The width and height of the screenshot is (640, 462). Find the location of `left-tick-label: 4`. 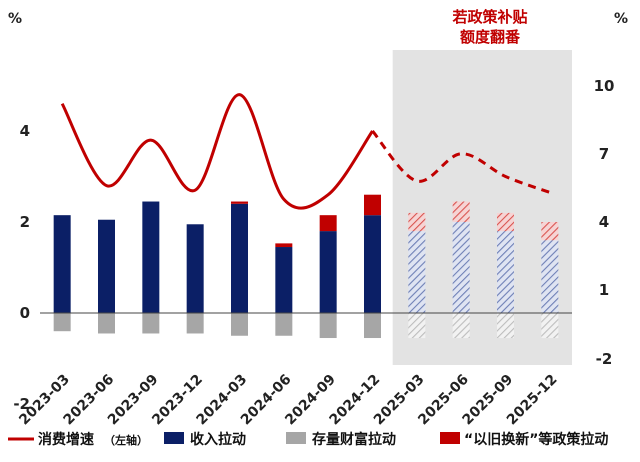

left-tick-label: 4 is located at coordinates (25, 131).